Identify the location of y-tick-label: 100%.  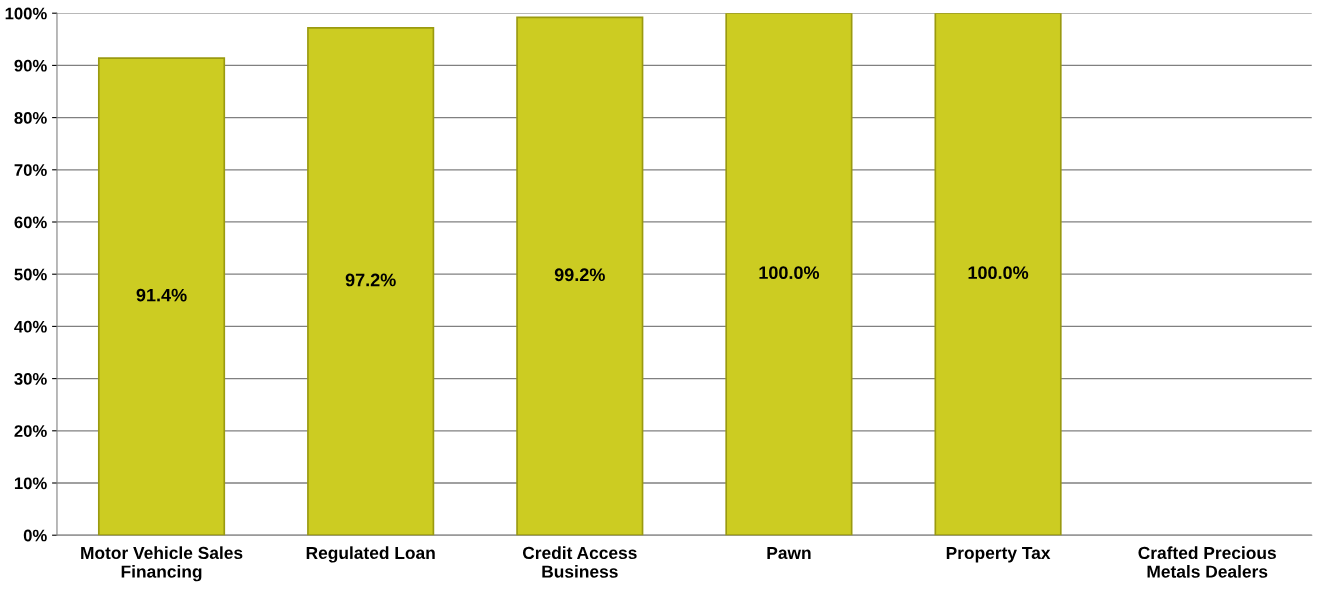
(26, 13).